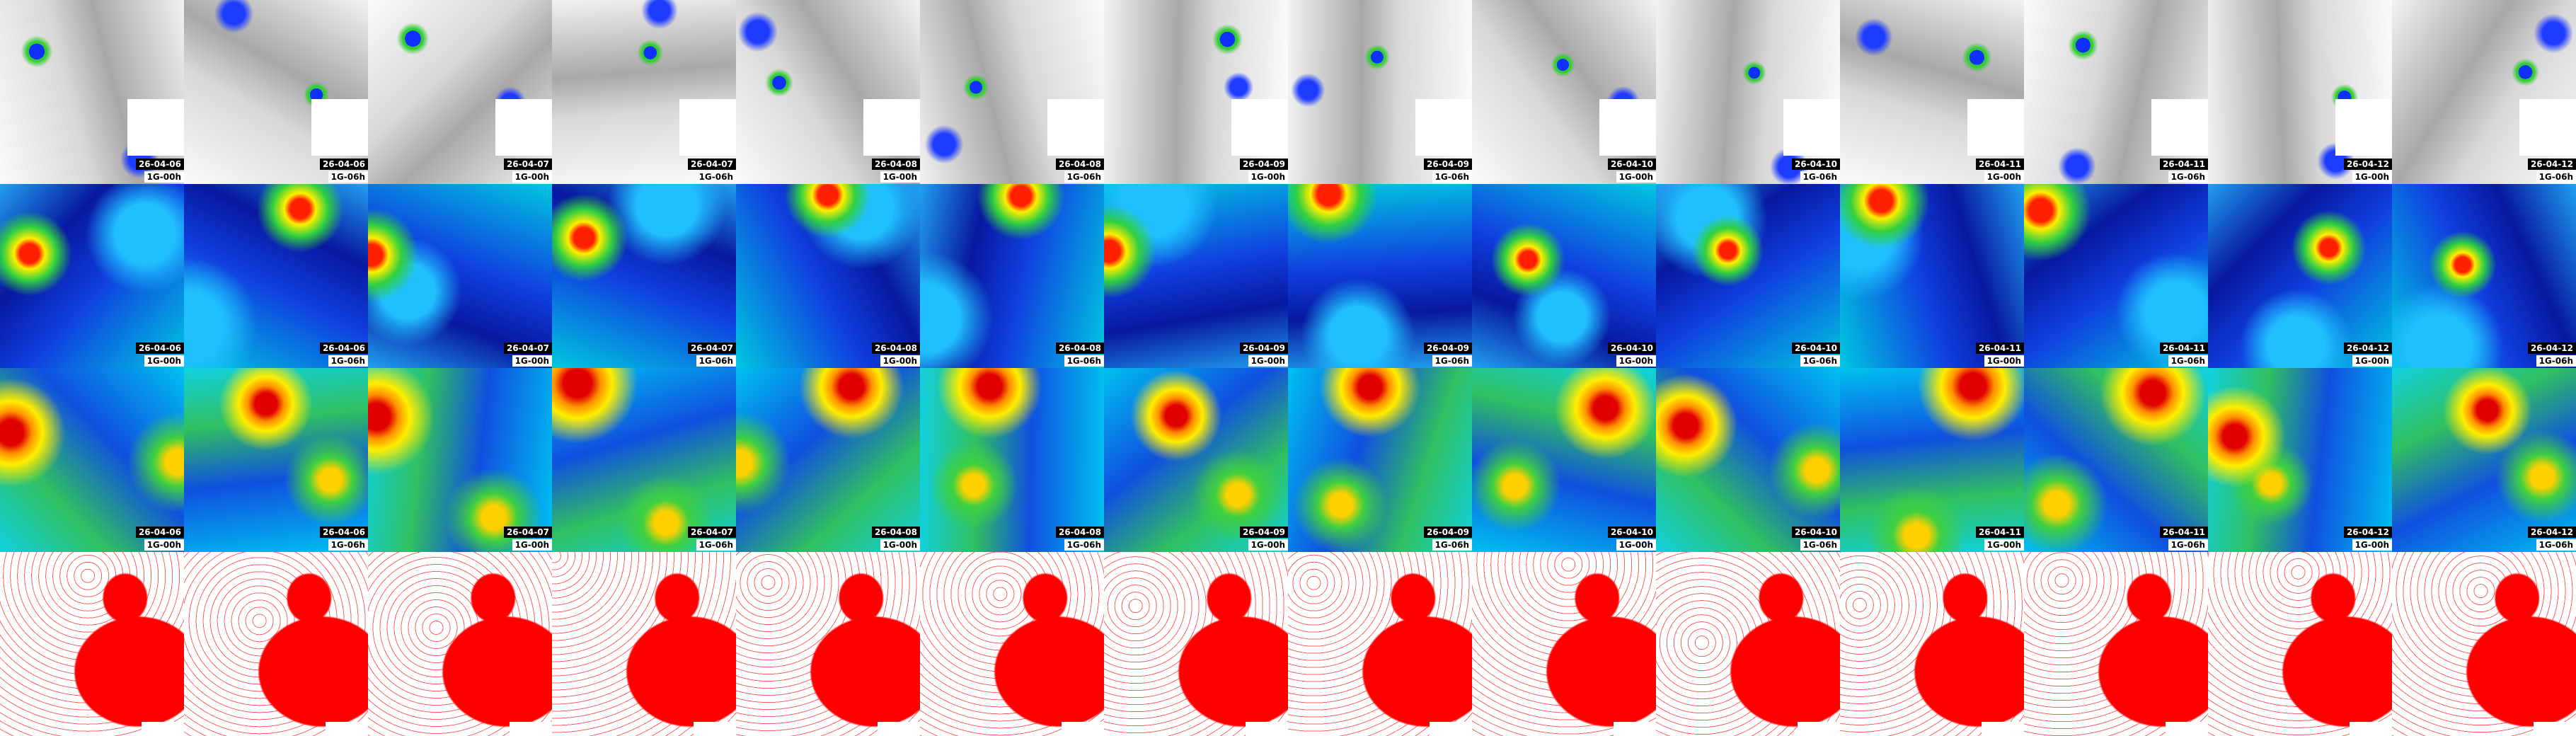  Describe the element at coordinates (2184, 165) in the screenshot. I see `date-label: 26-04-11` at that location.